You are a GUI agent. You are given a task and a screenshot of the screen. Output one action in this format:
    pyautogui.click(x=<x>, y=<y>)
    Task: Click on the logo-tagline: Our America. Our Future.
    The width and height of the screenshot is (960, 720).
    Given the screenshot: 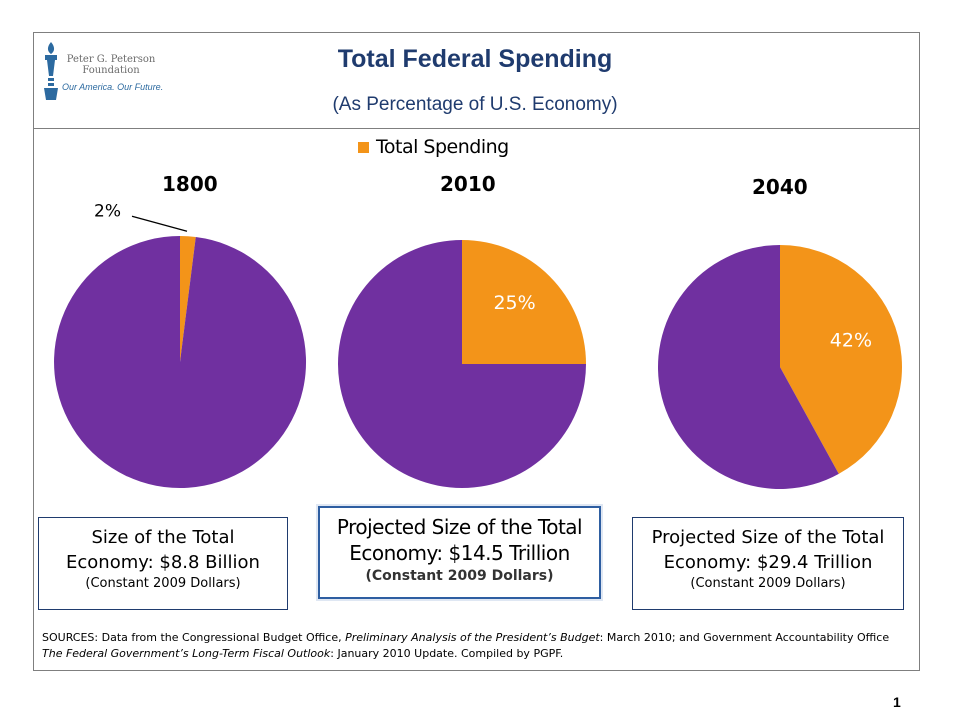 What is the action you would take?
    pyautogui.click(x=113, y=87)
    